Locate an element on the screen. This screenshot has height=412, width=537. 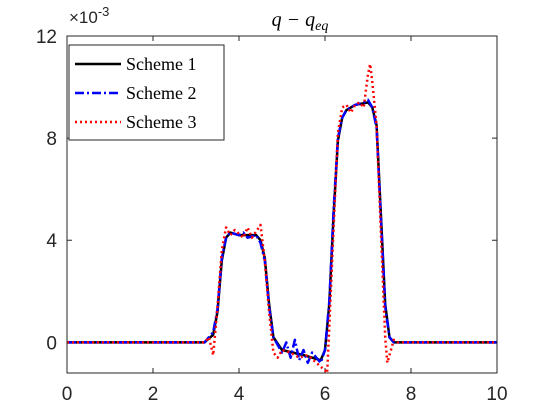
y-exponent-base: ×10 is located at coordinates (83, 17).